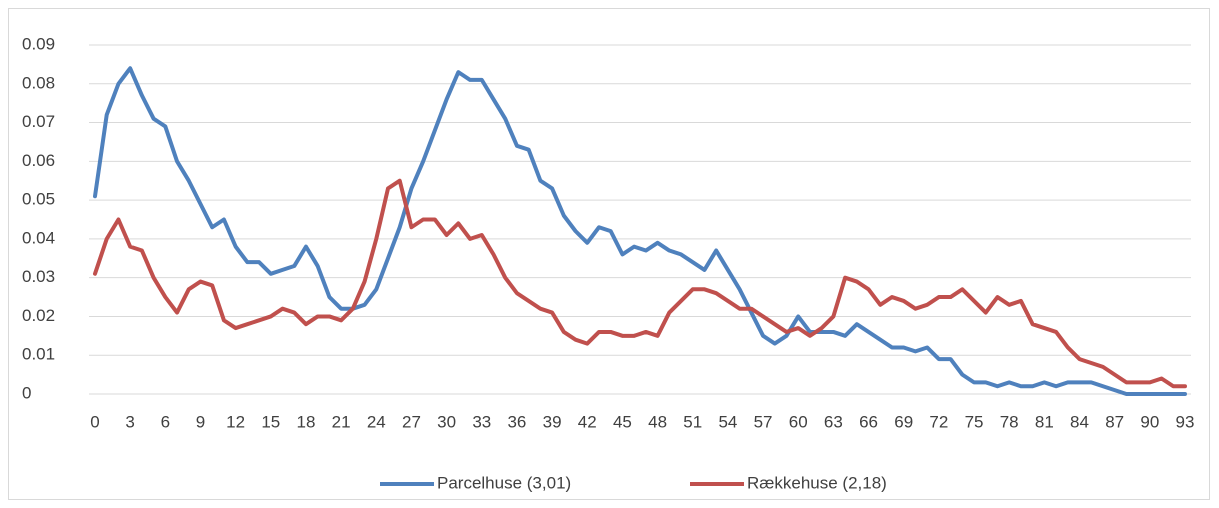  What do you see at coordinates (587, 421) in the screenshot?
I see `x-tick-label: 42` at bounding box center [587, 421].